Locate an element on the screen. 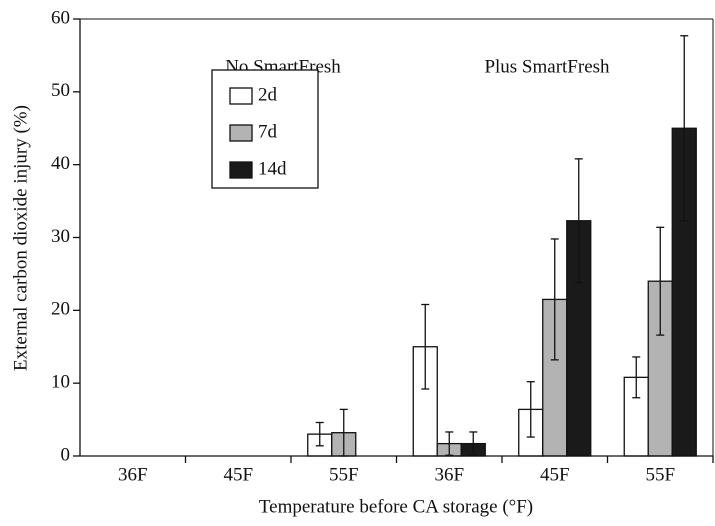 The height and width of the screenshot is (526, 715). y-tick-label: 20 is located at coordinates (60, 309).